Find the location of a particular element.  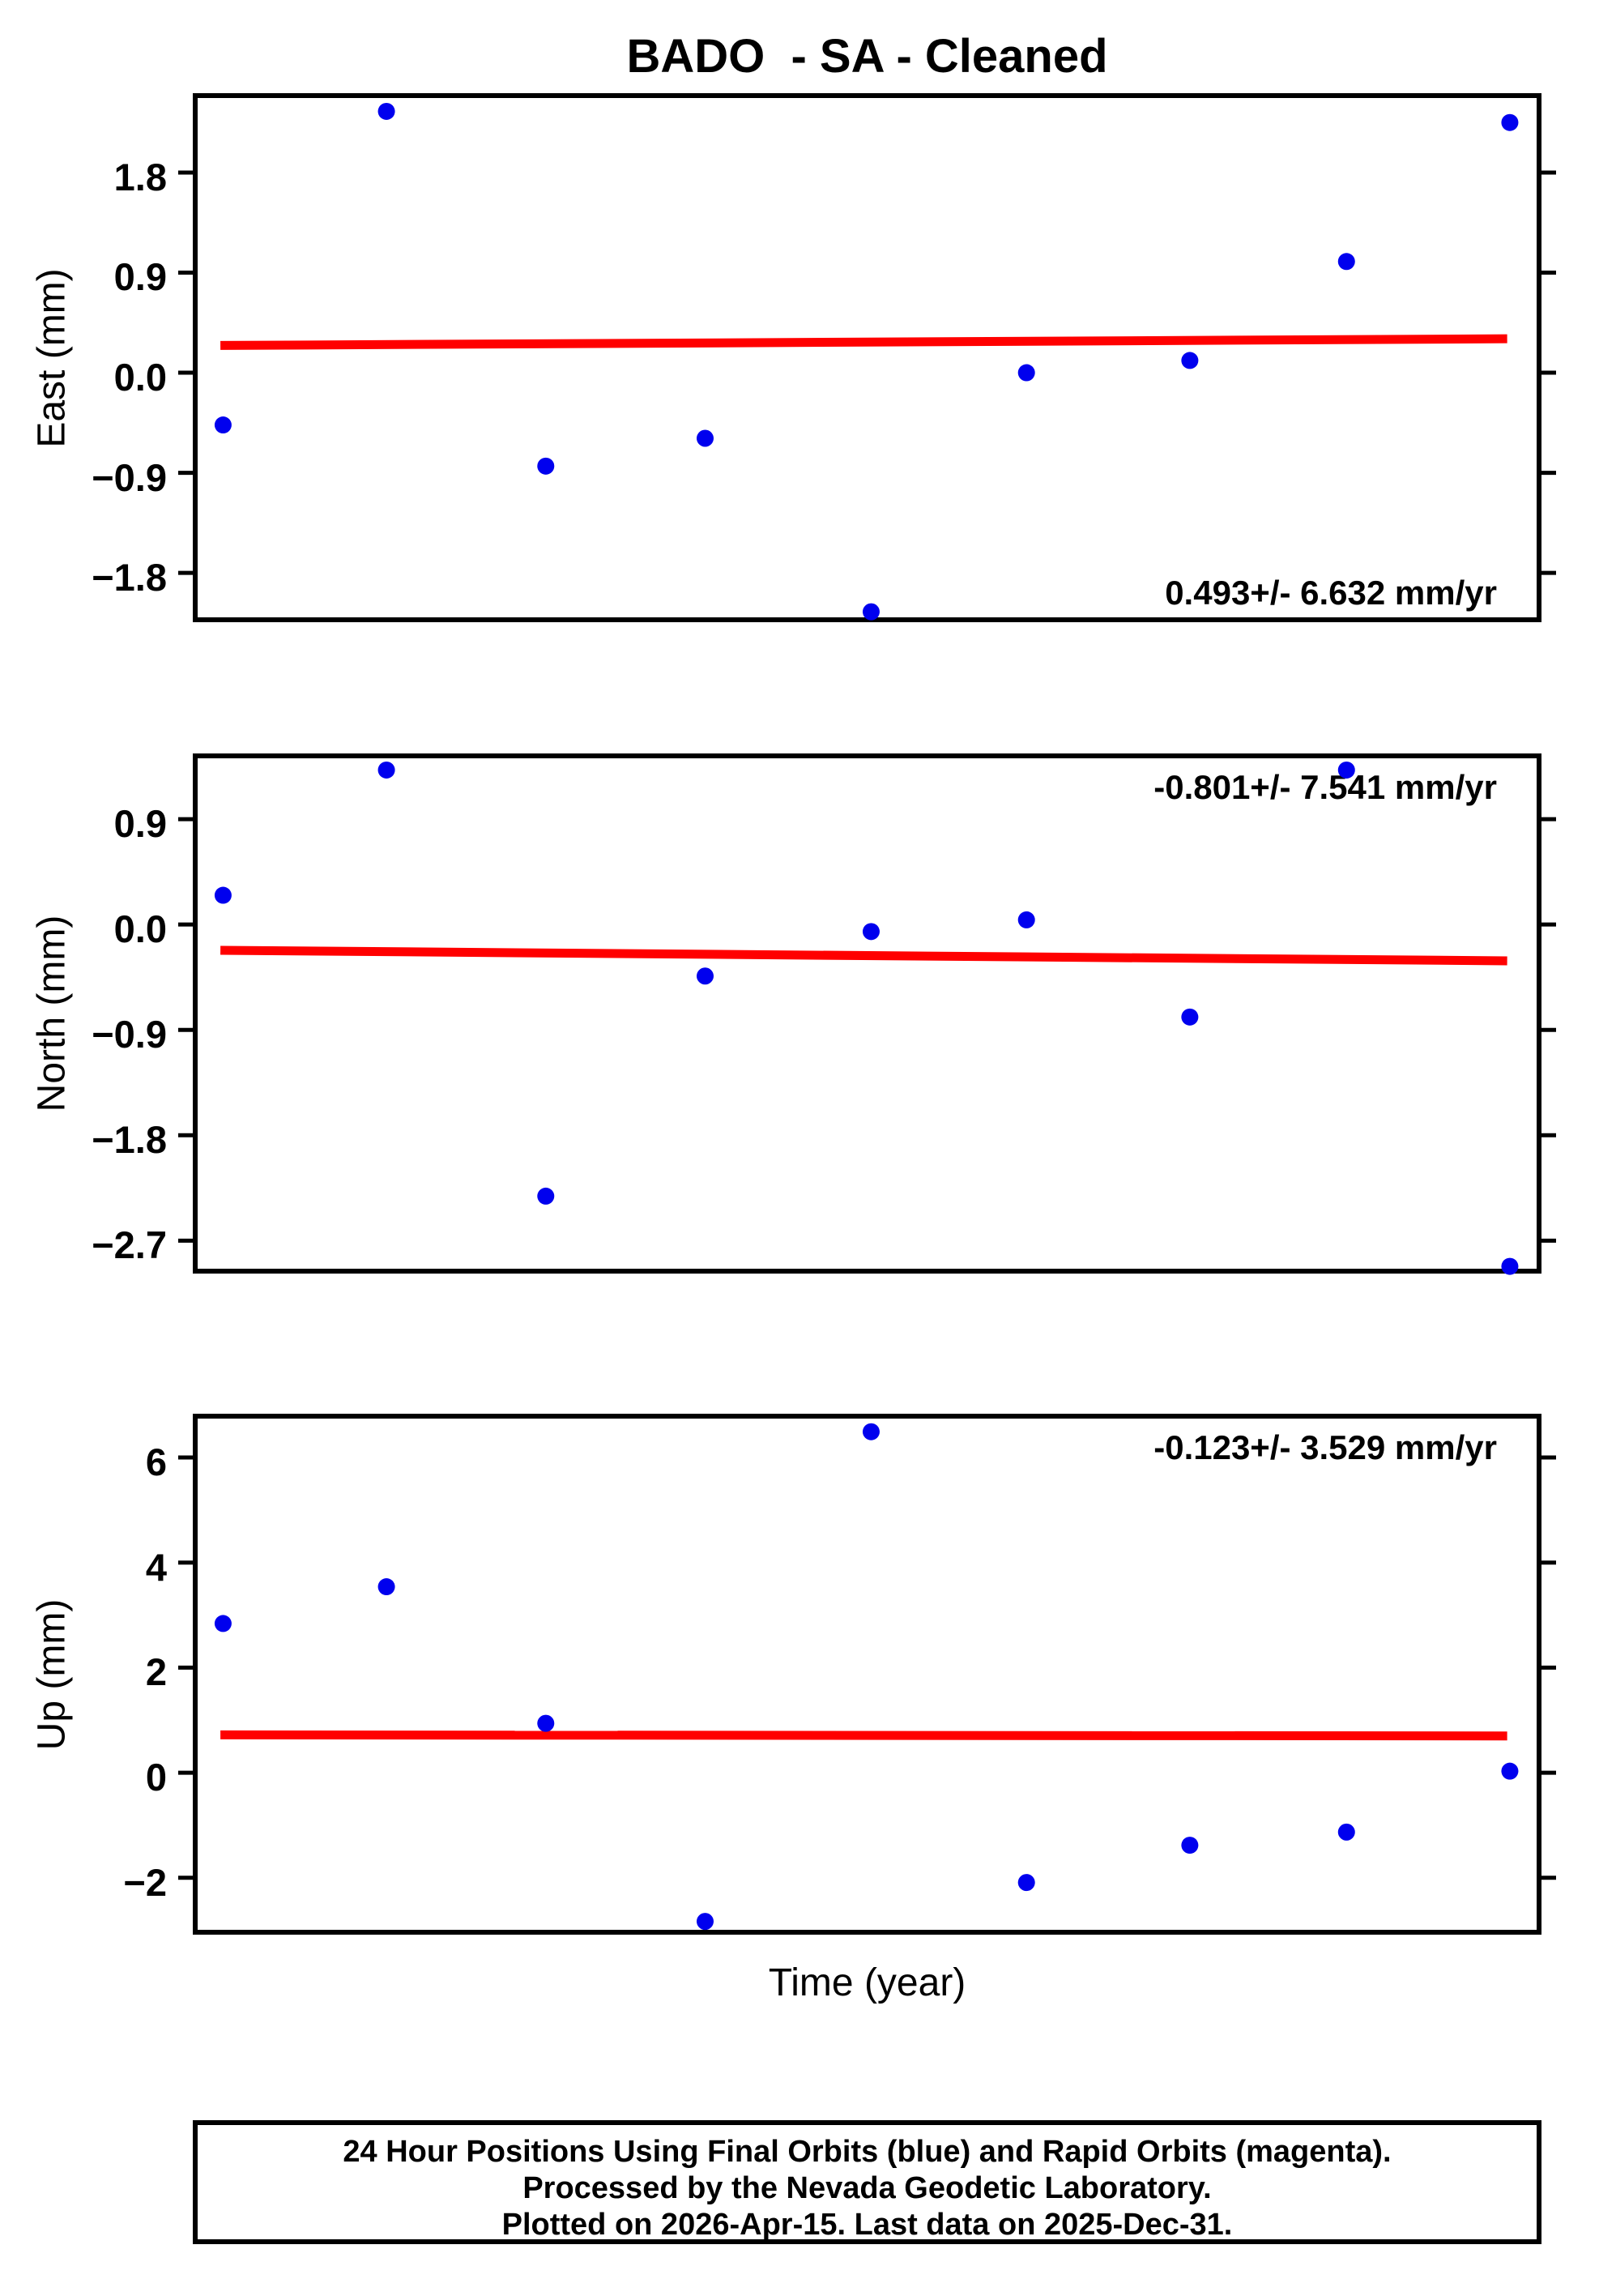

y-tick-label: −2 is located at coordinates (145, 1882).